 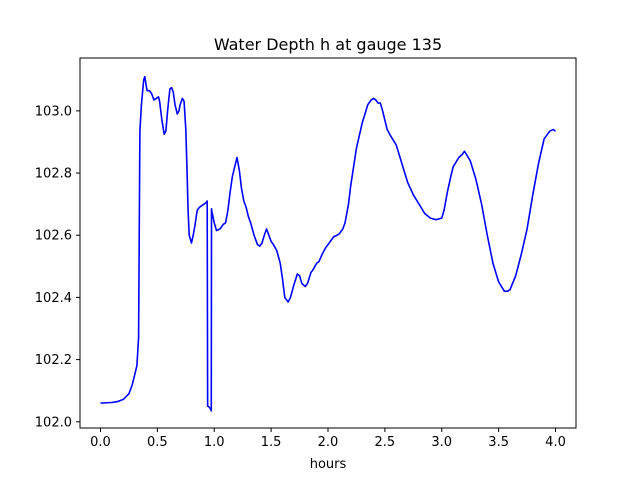 What do you see at coordinates (57, 267) in the screenshot?
I see `y-axis: 102.0 102.2 102.4 102.6 102.8 103.0` at bounding box center [57, 267].